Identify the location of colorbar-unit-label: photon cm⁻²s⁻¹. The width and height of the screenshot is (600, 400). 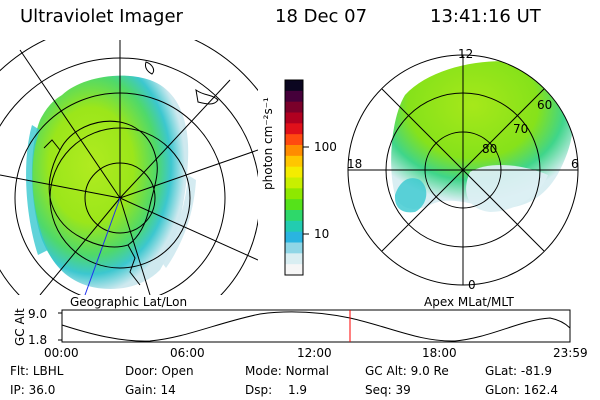
(268, 143).